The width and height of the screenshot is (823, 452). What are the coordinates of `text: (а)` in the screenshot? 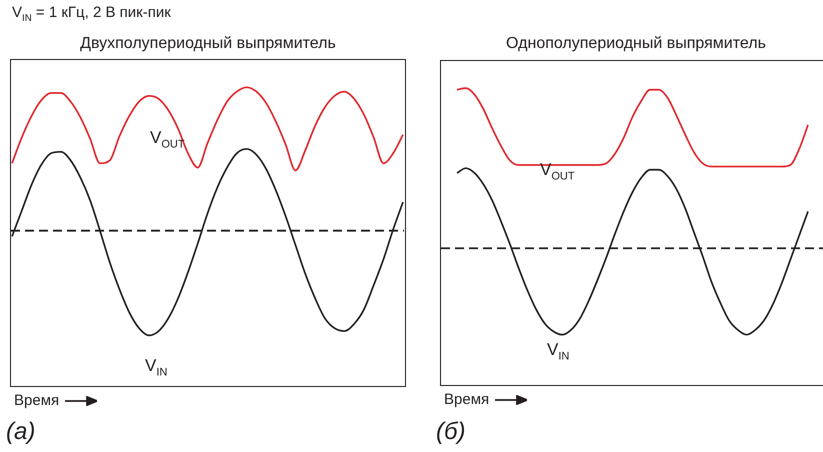 It's located at (21, 432).